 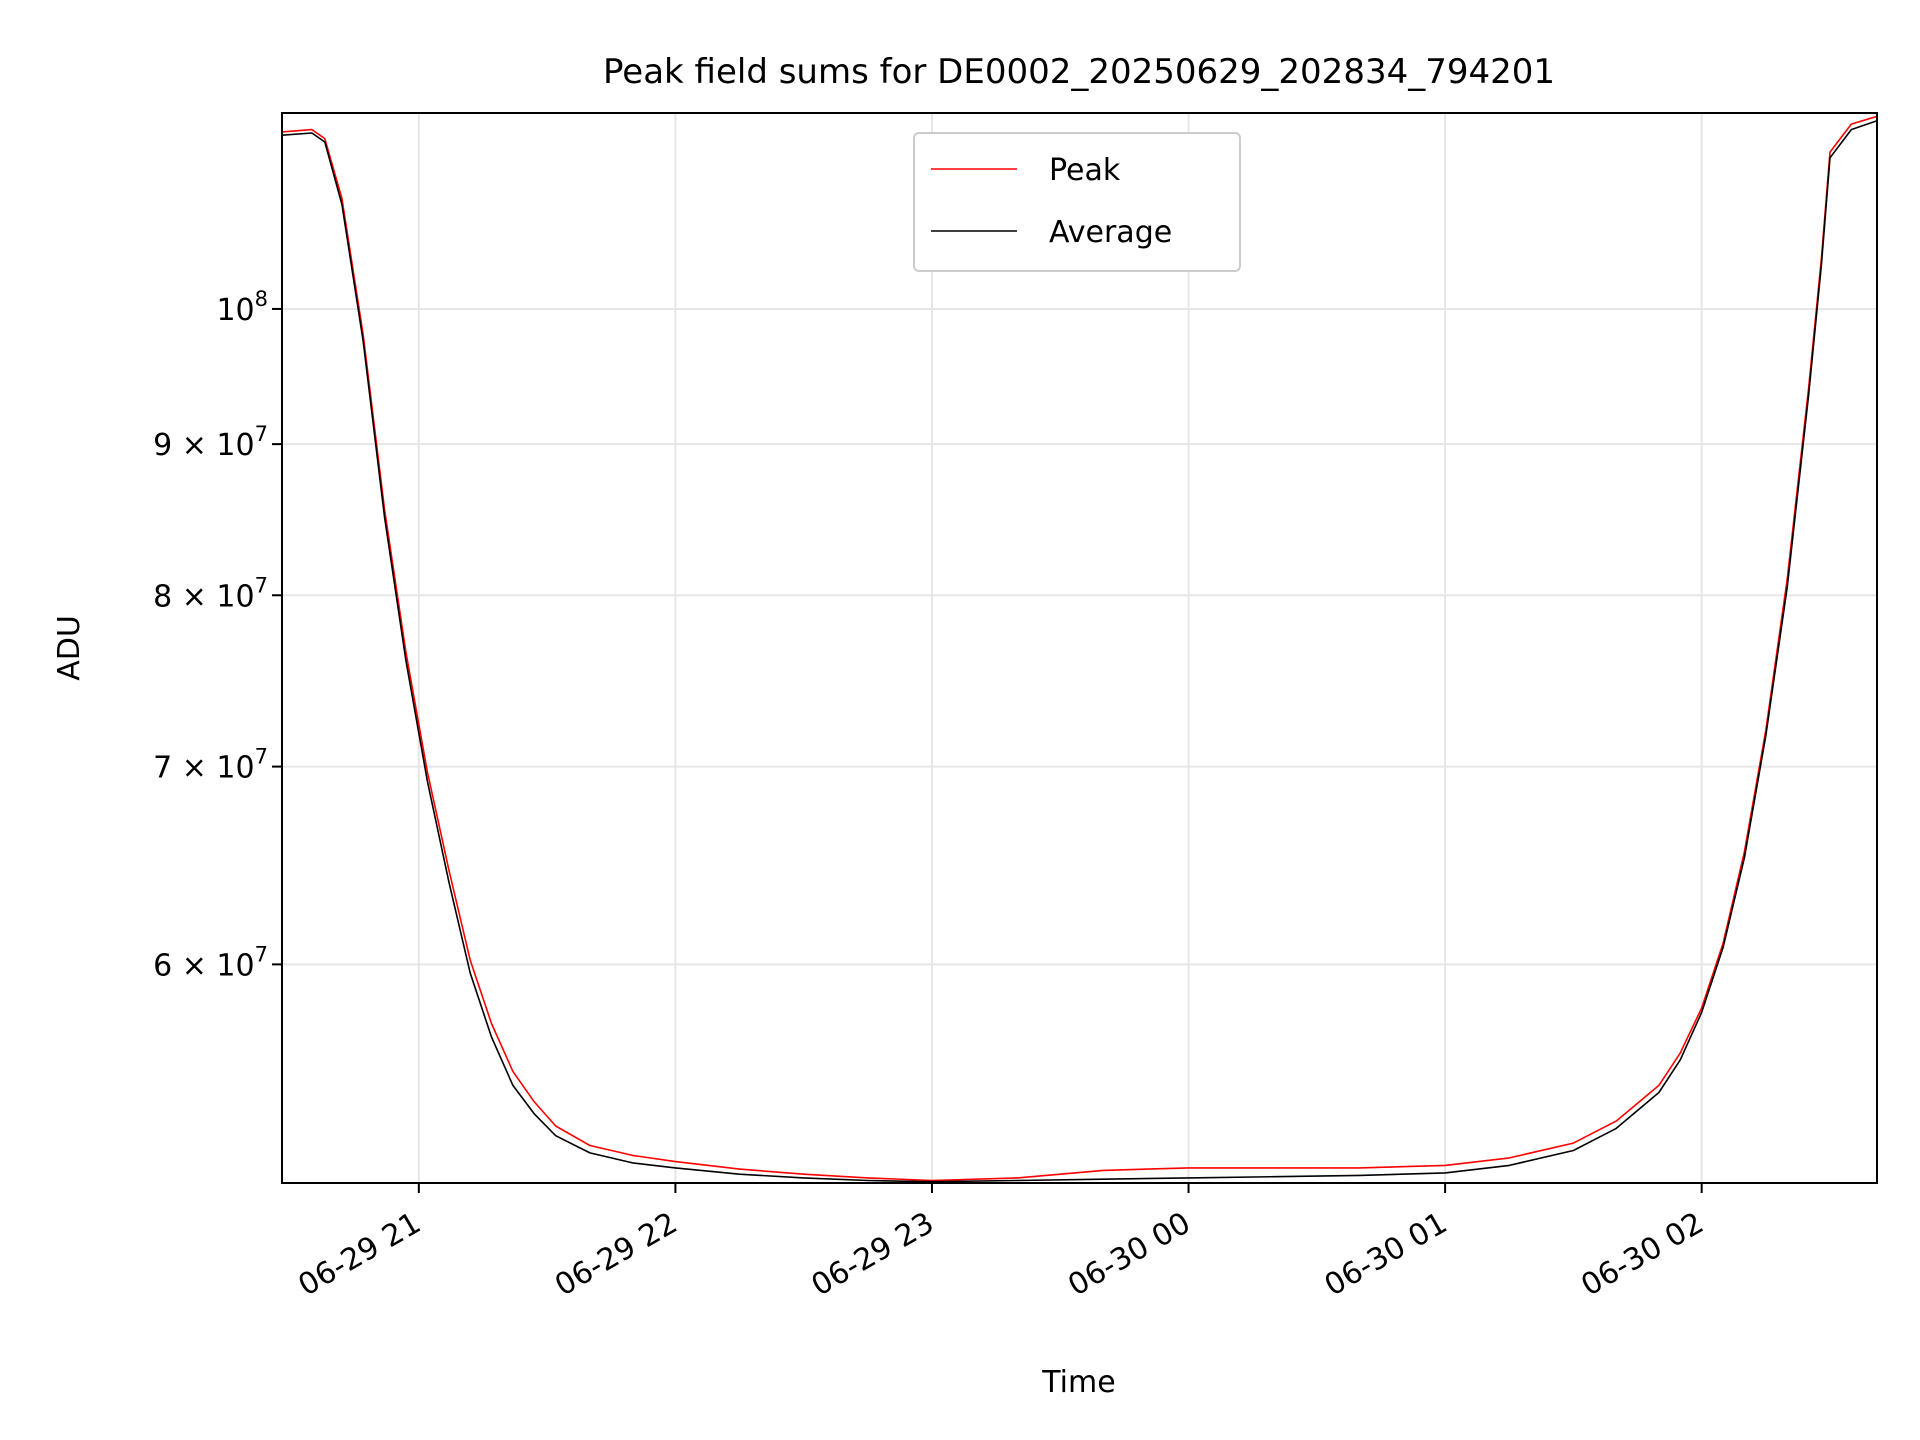 I want to click on y-tick-label: 108, so click(x=242, y=307).